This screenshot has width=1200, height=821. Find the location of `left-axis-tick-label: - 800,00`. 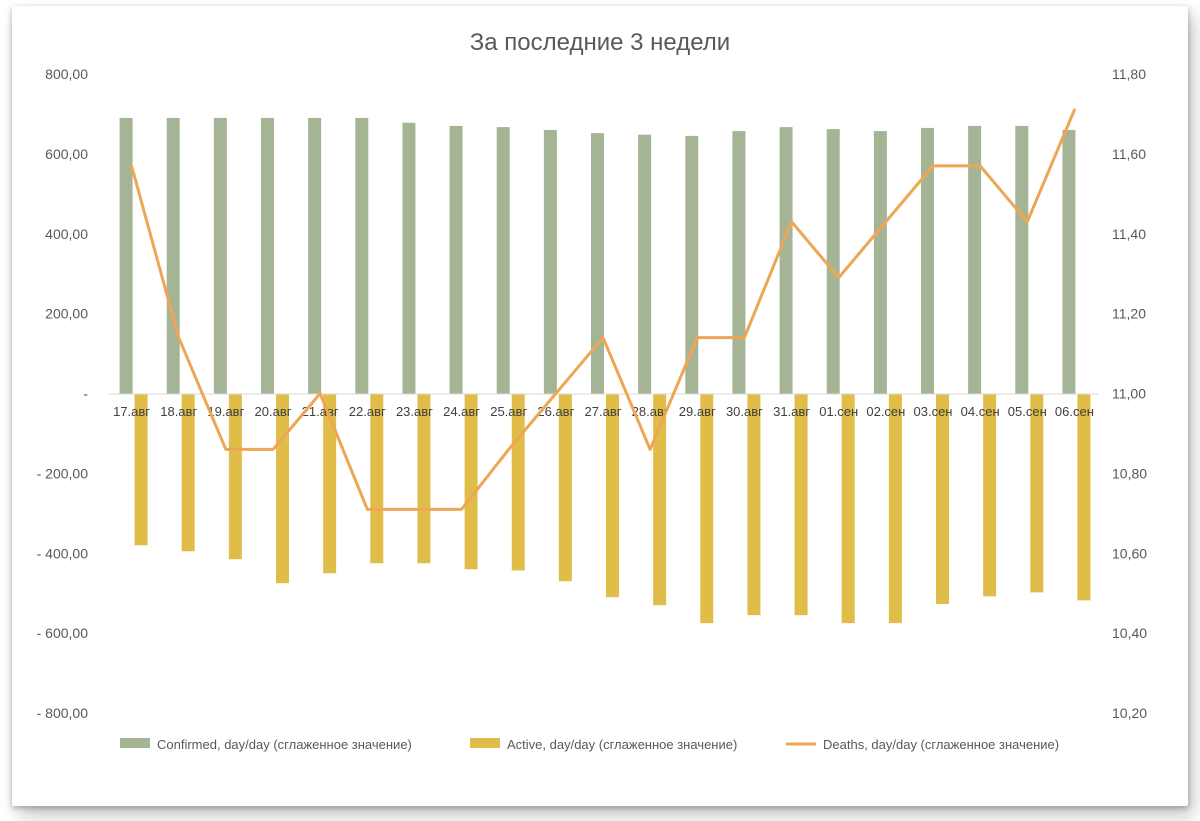

left-axis-tick-label: - 800,00 is located at coordinates (63, 713).